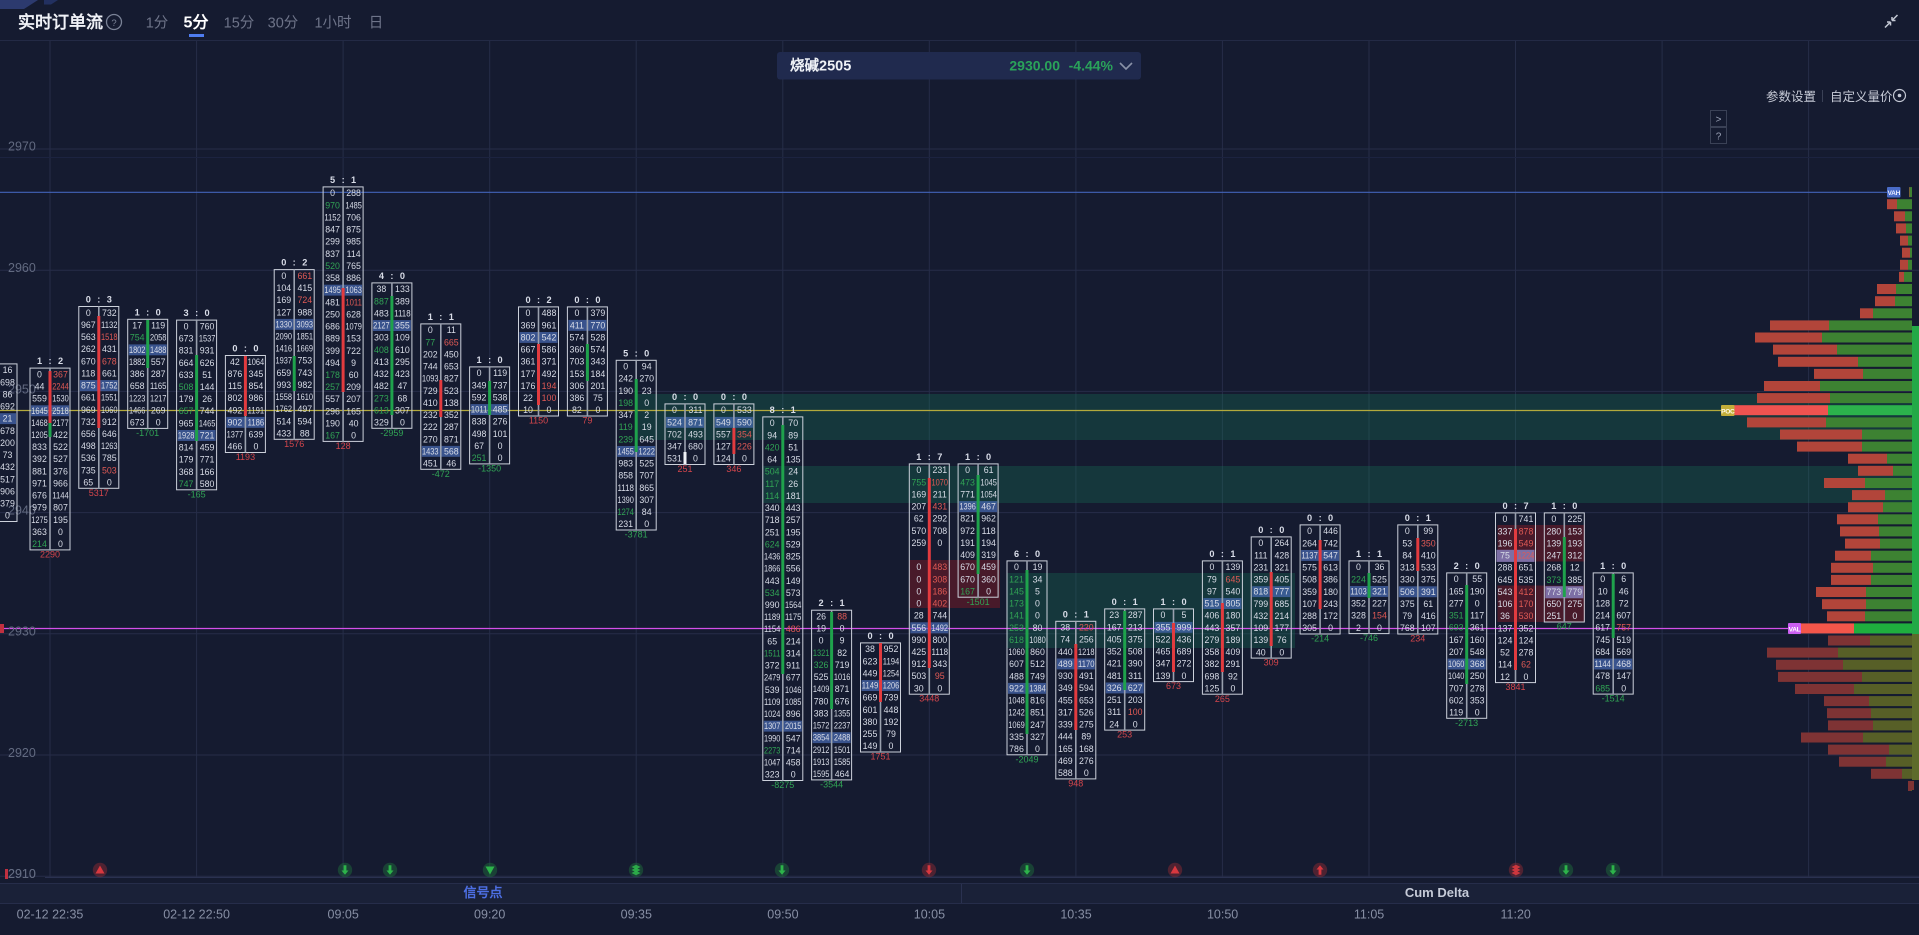  What do you see at coordinates (88, 446) in the screenshot?
I see `svg-text: 498` at bounding box center [88, 446].